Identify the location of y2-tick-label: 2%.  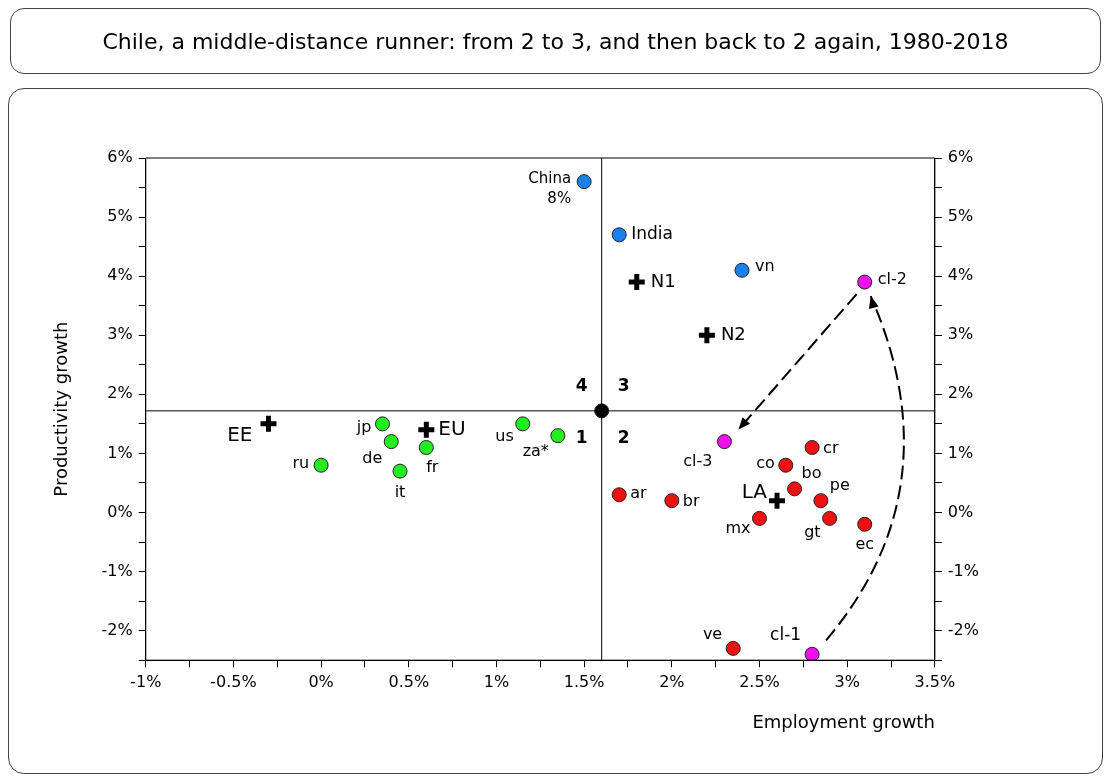
(960, 393).